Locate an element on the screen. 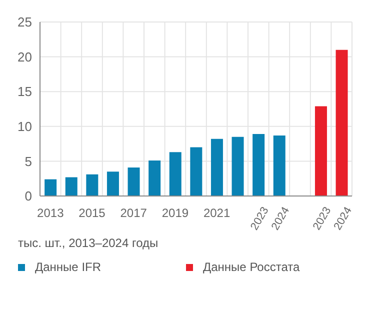 This screenshot has height=330, width=371. y-tick-label: 0 is located at coordinates (28, 196).